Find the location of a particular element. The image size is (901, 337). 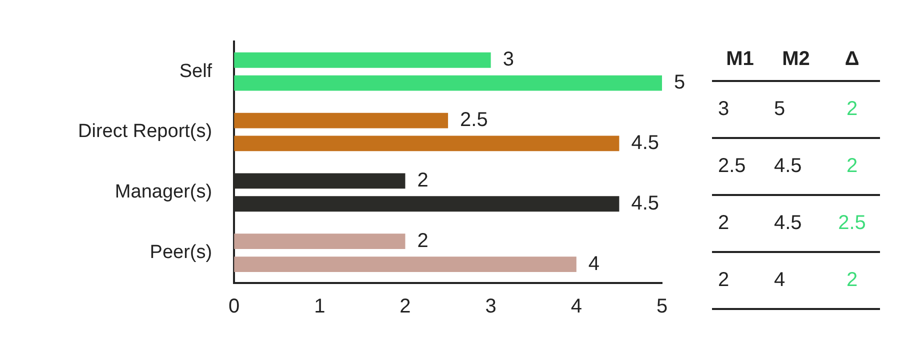

x-tick-label: 3 is located at coordinates (490, 307).